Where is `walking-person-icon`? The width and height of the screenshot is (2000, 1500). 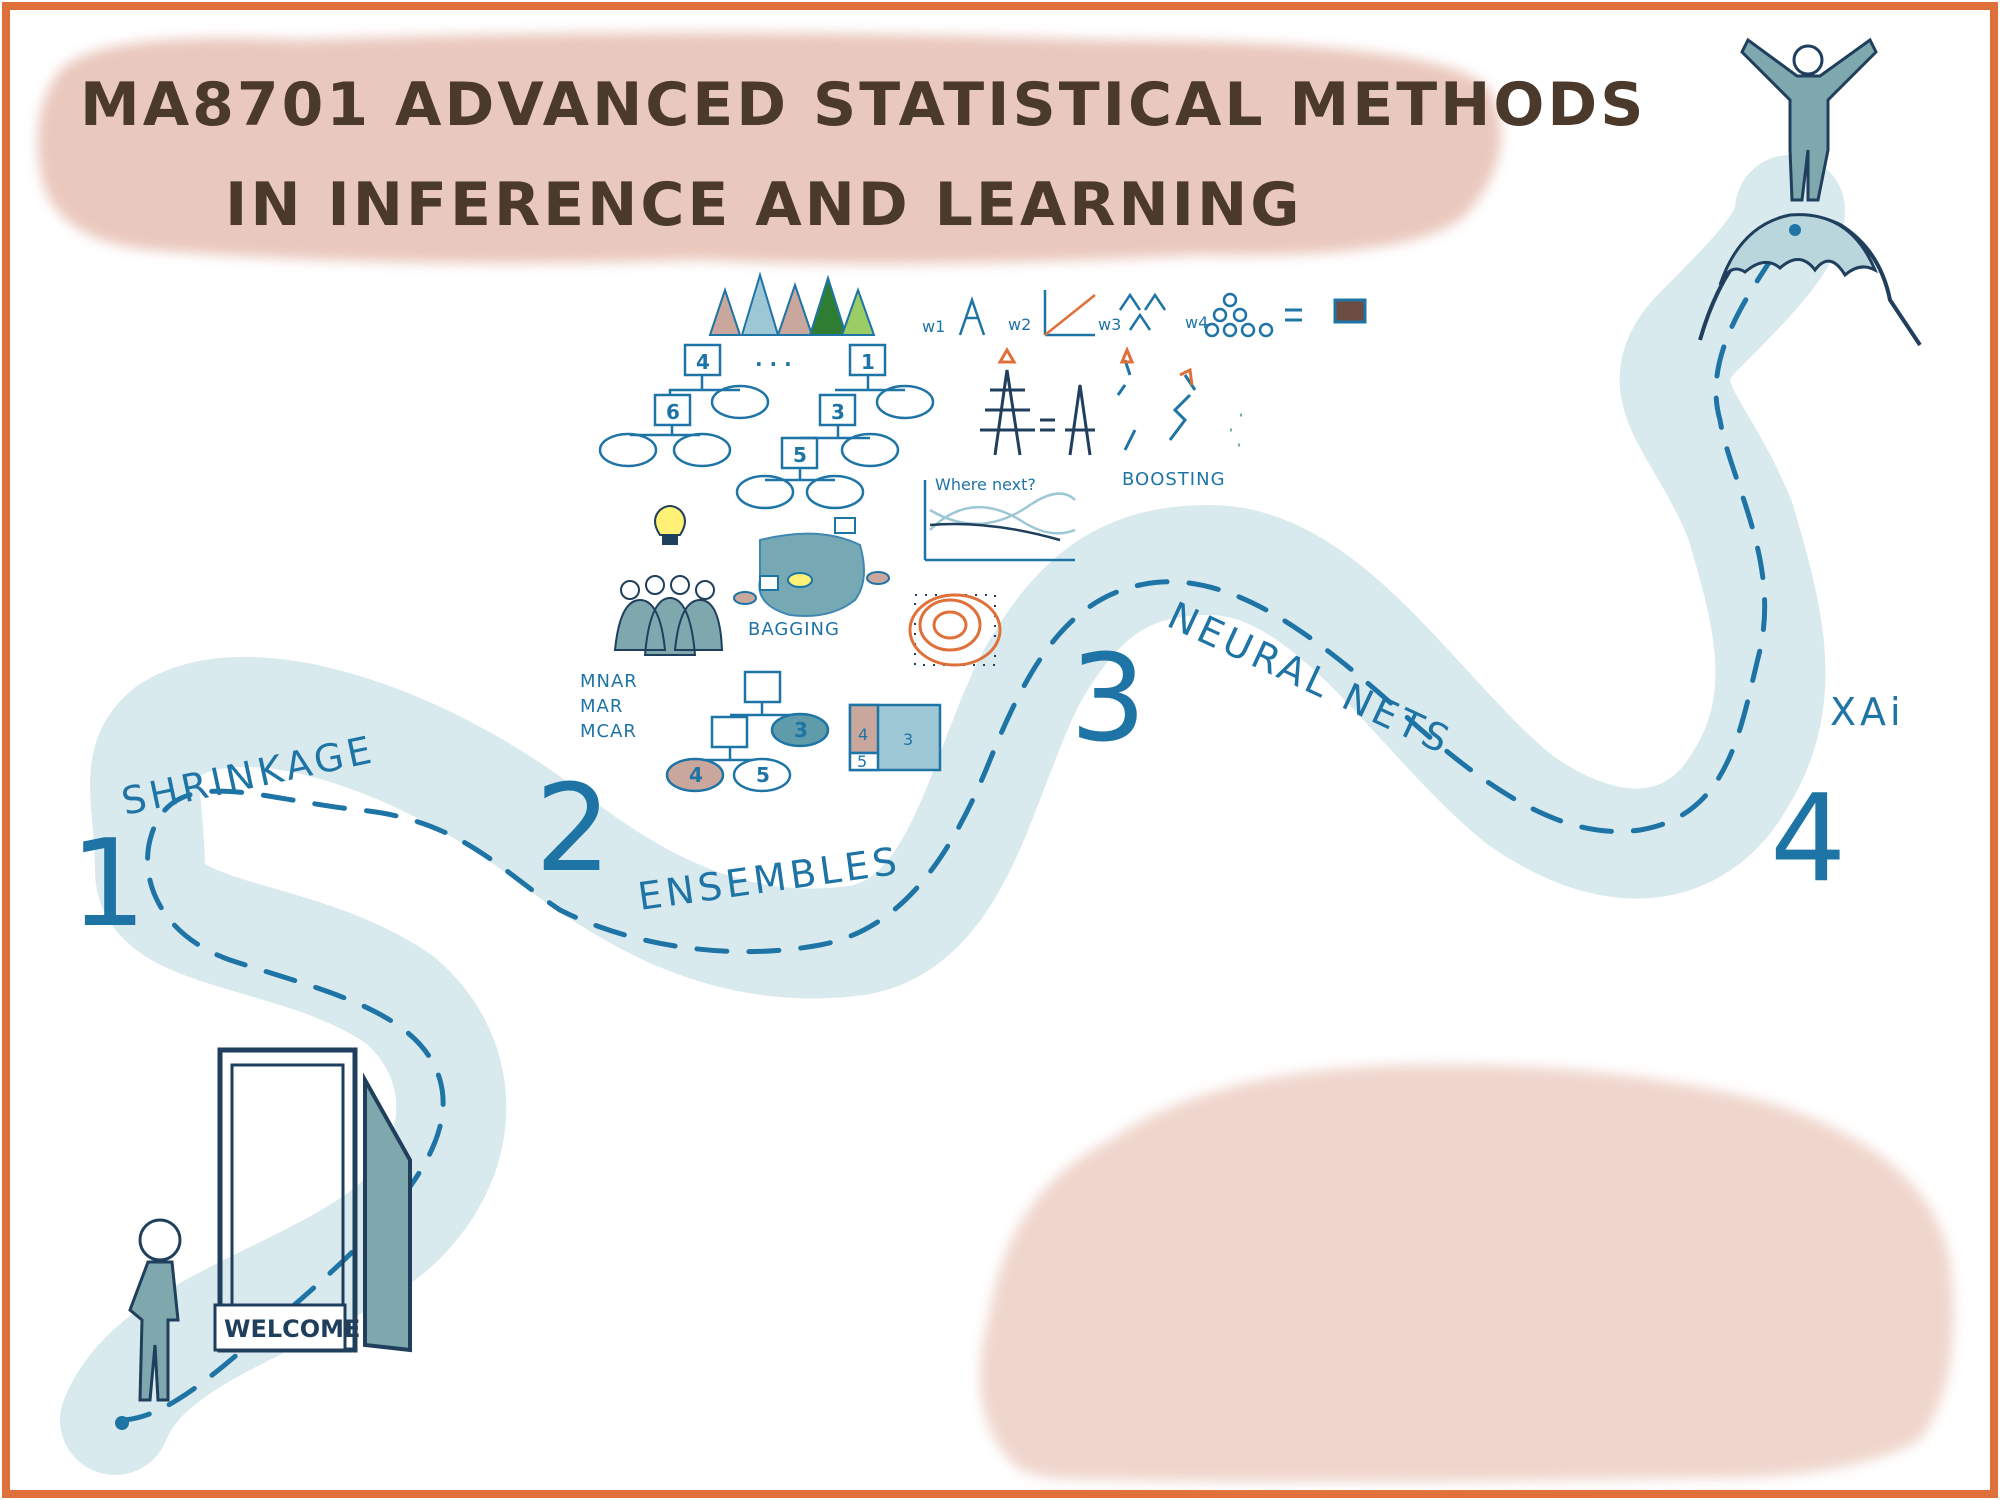
walking-person-icon is located at coordinates (155, 1310).